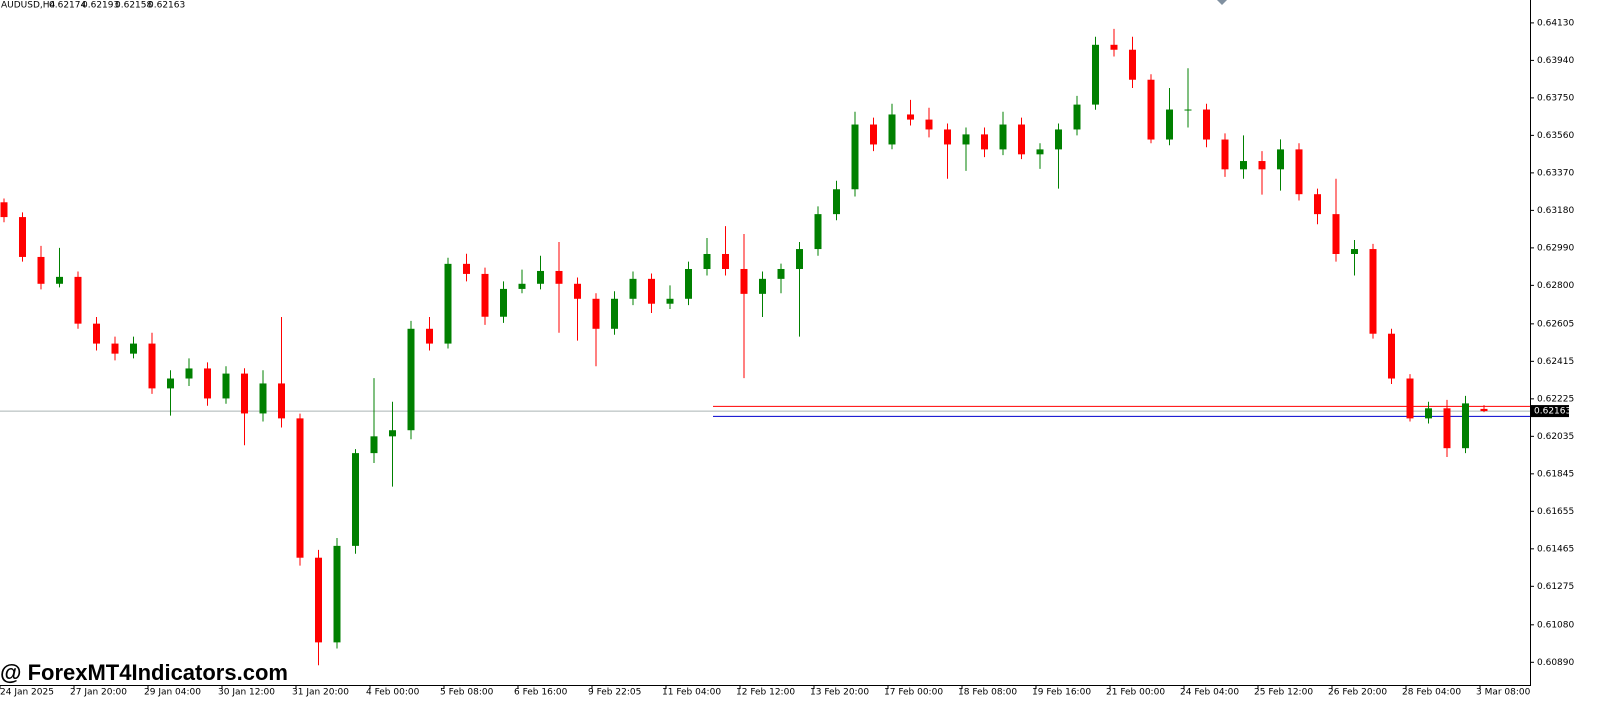  What do you see at coordinates (1431, 693) in the screenshot?
I see `x-tick-label: 28 Feb 04:00` at bounding box center [1431, 693].